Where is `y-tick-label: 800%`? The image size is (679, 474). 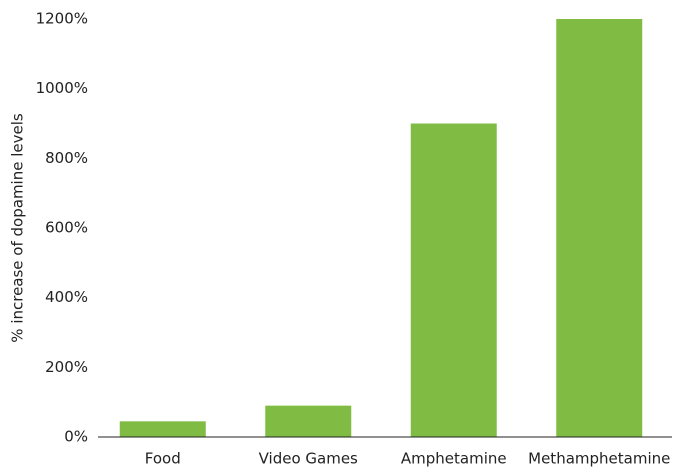
y-tick-label: 800% is located at coordinates (66, 158).